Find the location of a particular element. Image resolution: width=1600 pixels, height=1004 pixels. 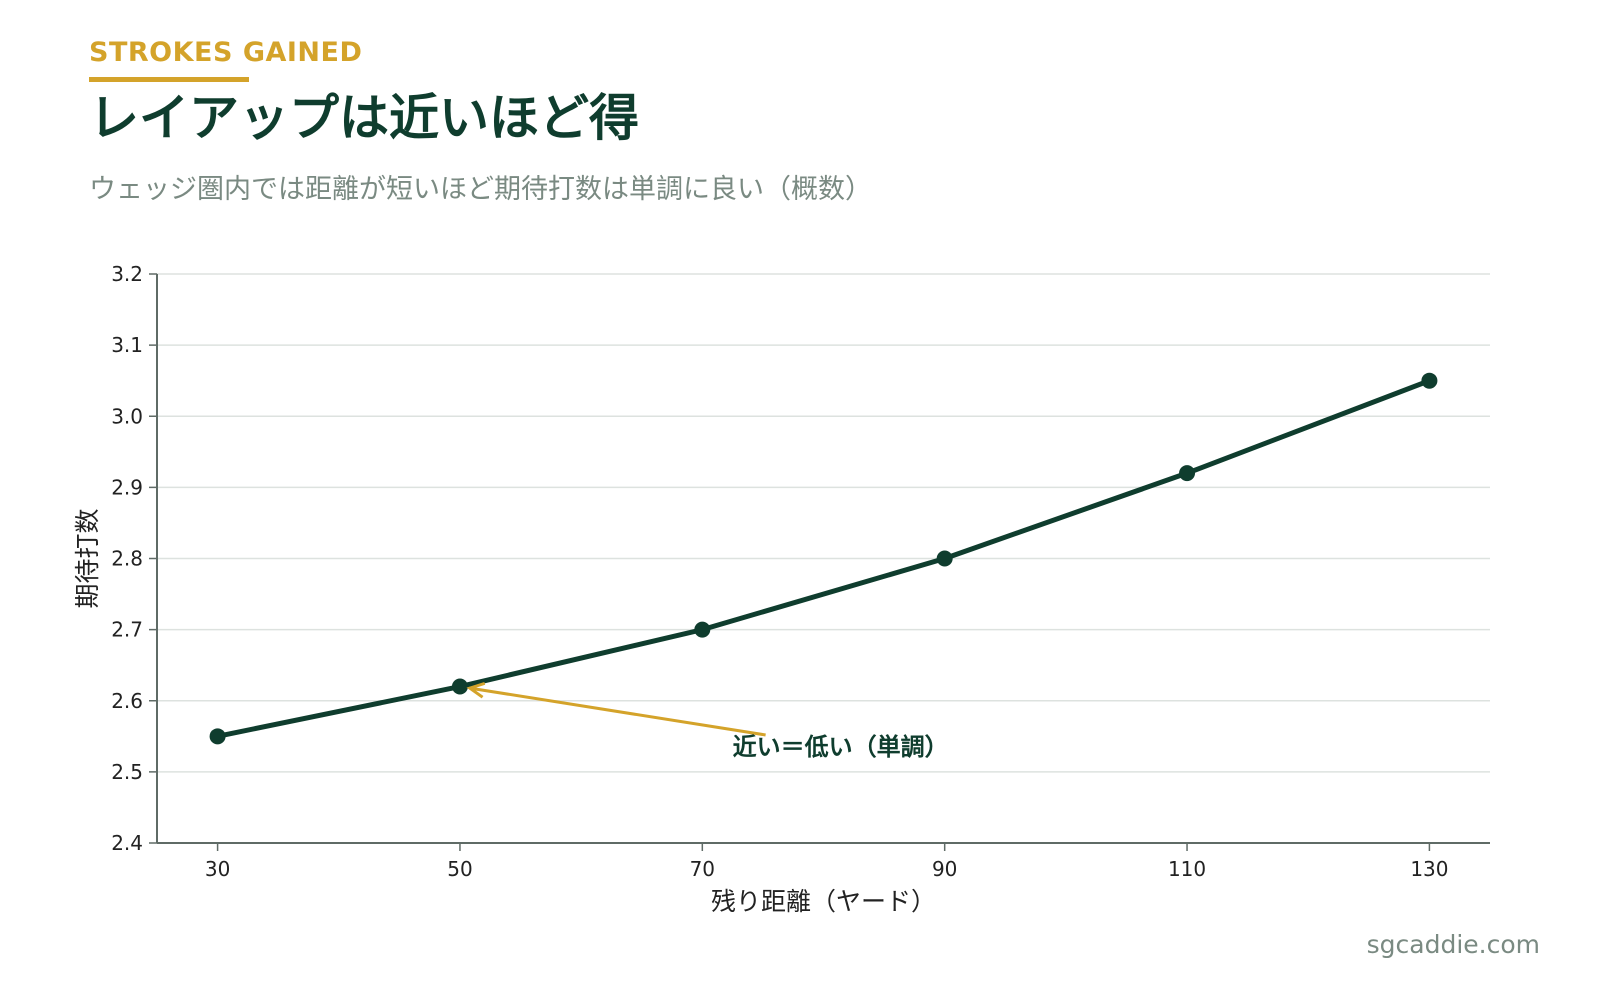

y-tick-label: 3.2 is located at coordinates (127, 274).